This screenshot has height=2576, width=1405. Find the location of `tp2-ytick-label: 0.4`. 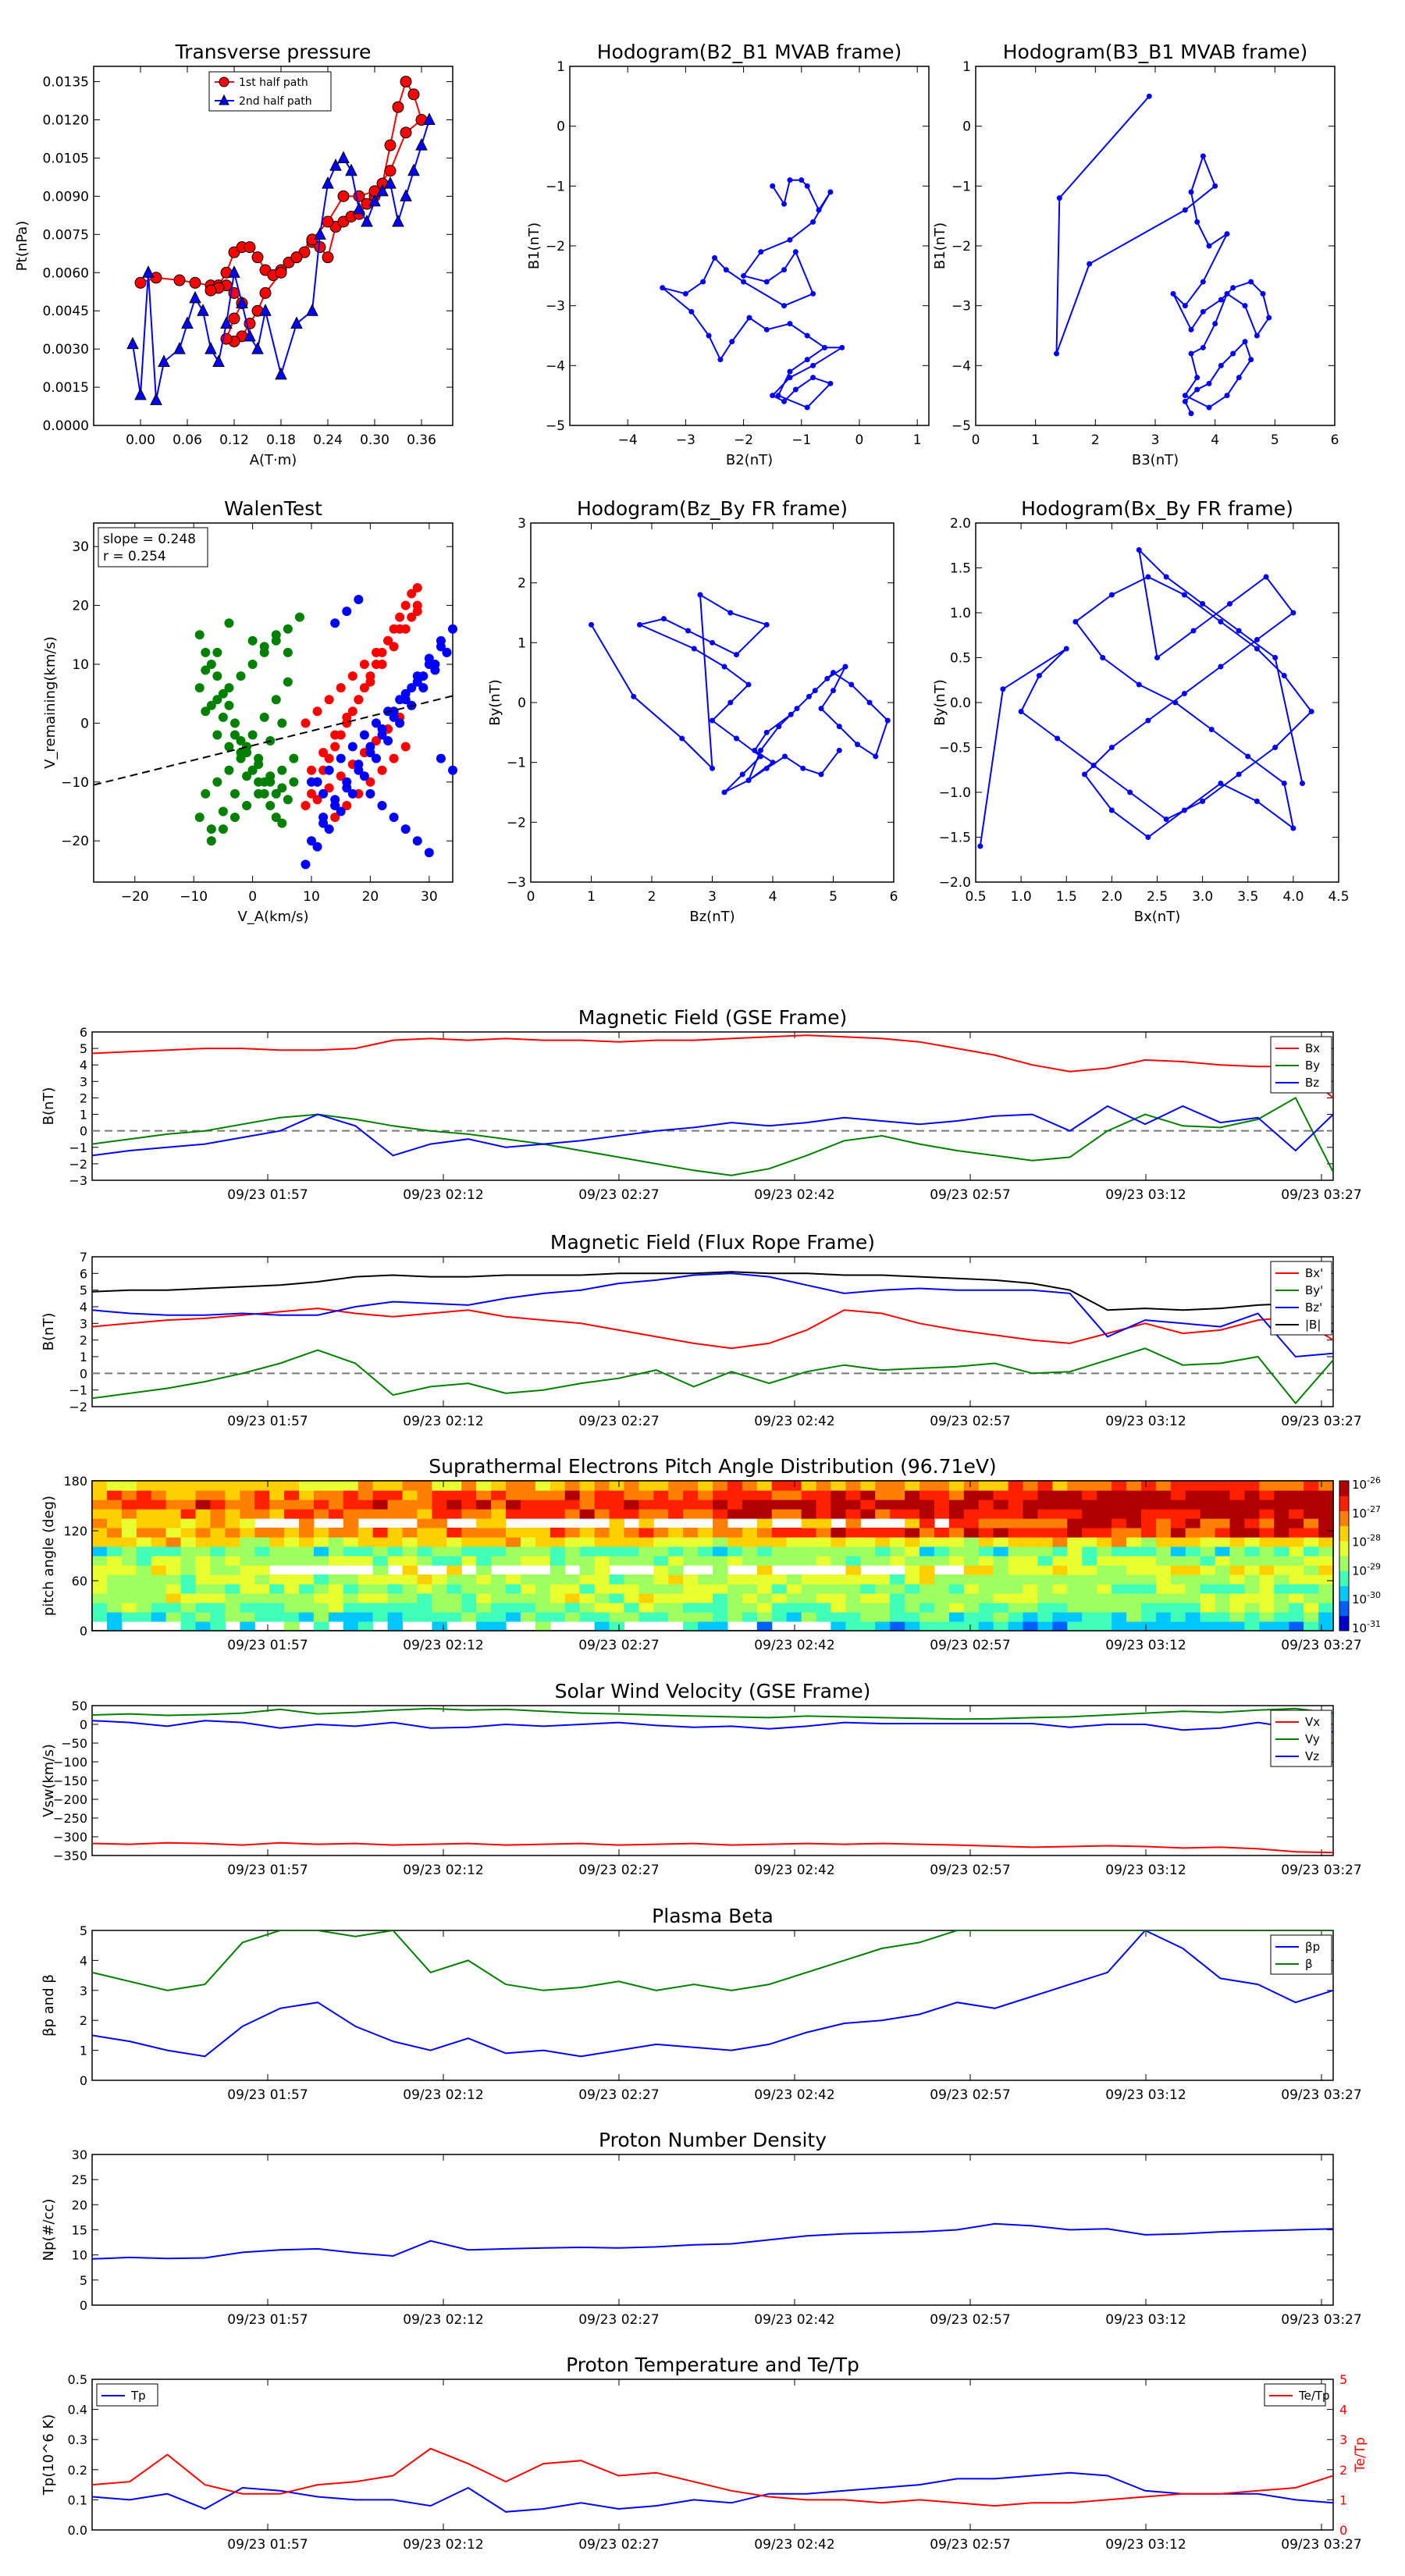

tp2-ytick-label: 0.4 is located at coordinates (77, 2410).